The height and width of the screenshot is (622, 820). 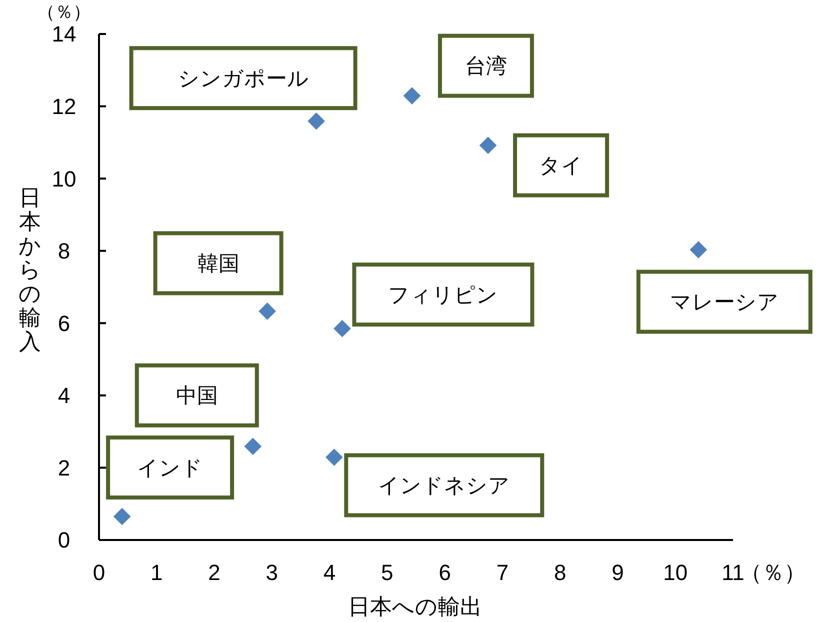 I want to click on annotation: 台湾, so click(x=485, y=66).